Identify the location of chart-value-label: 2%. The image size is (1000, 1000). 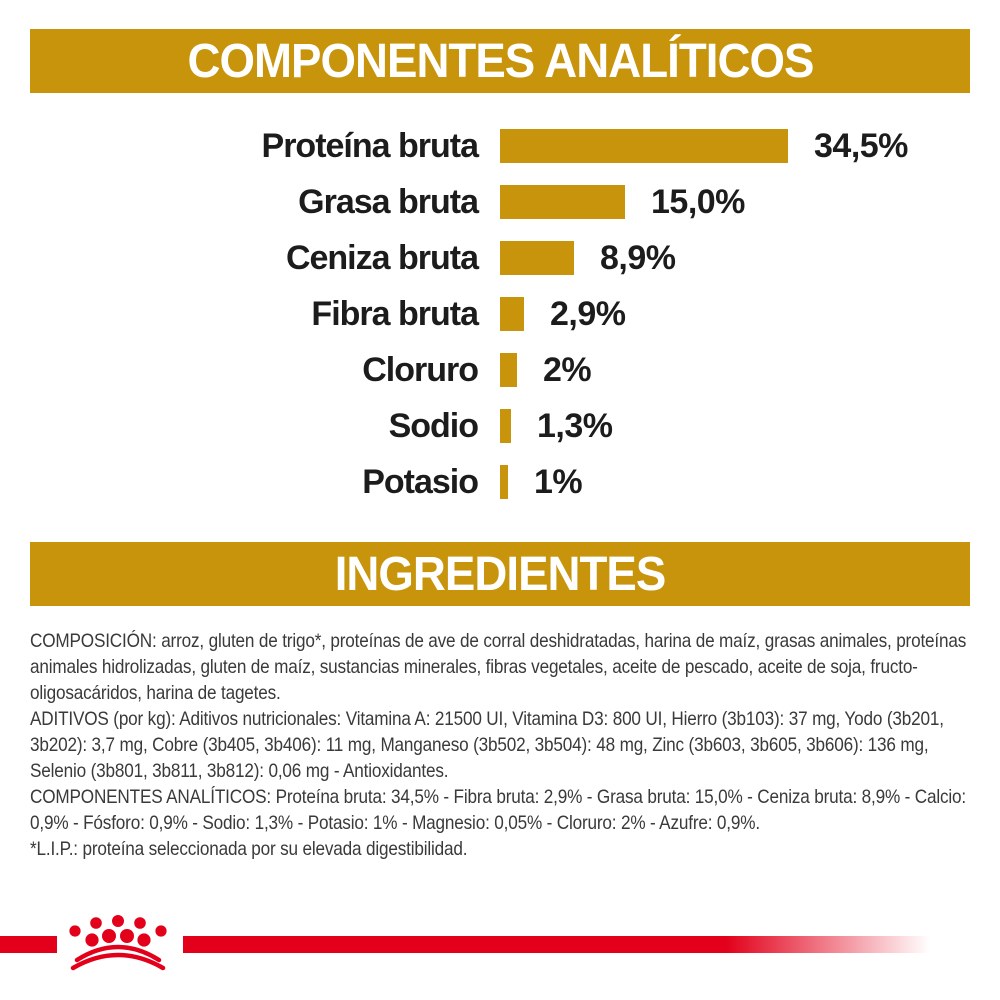
(567, 369).